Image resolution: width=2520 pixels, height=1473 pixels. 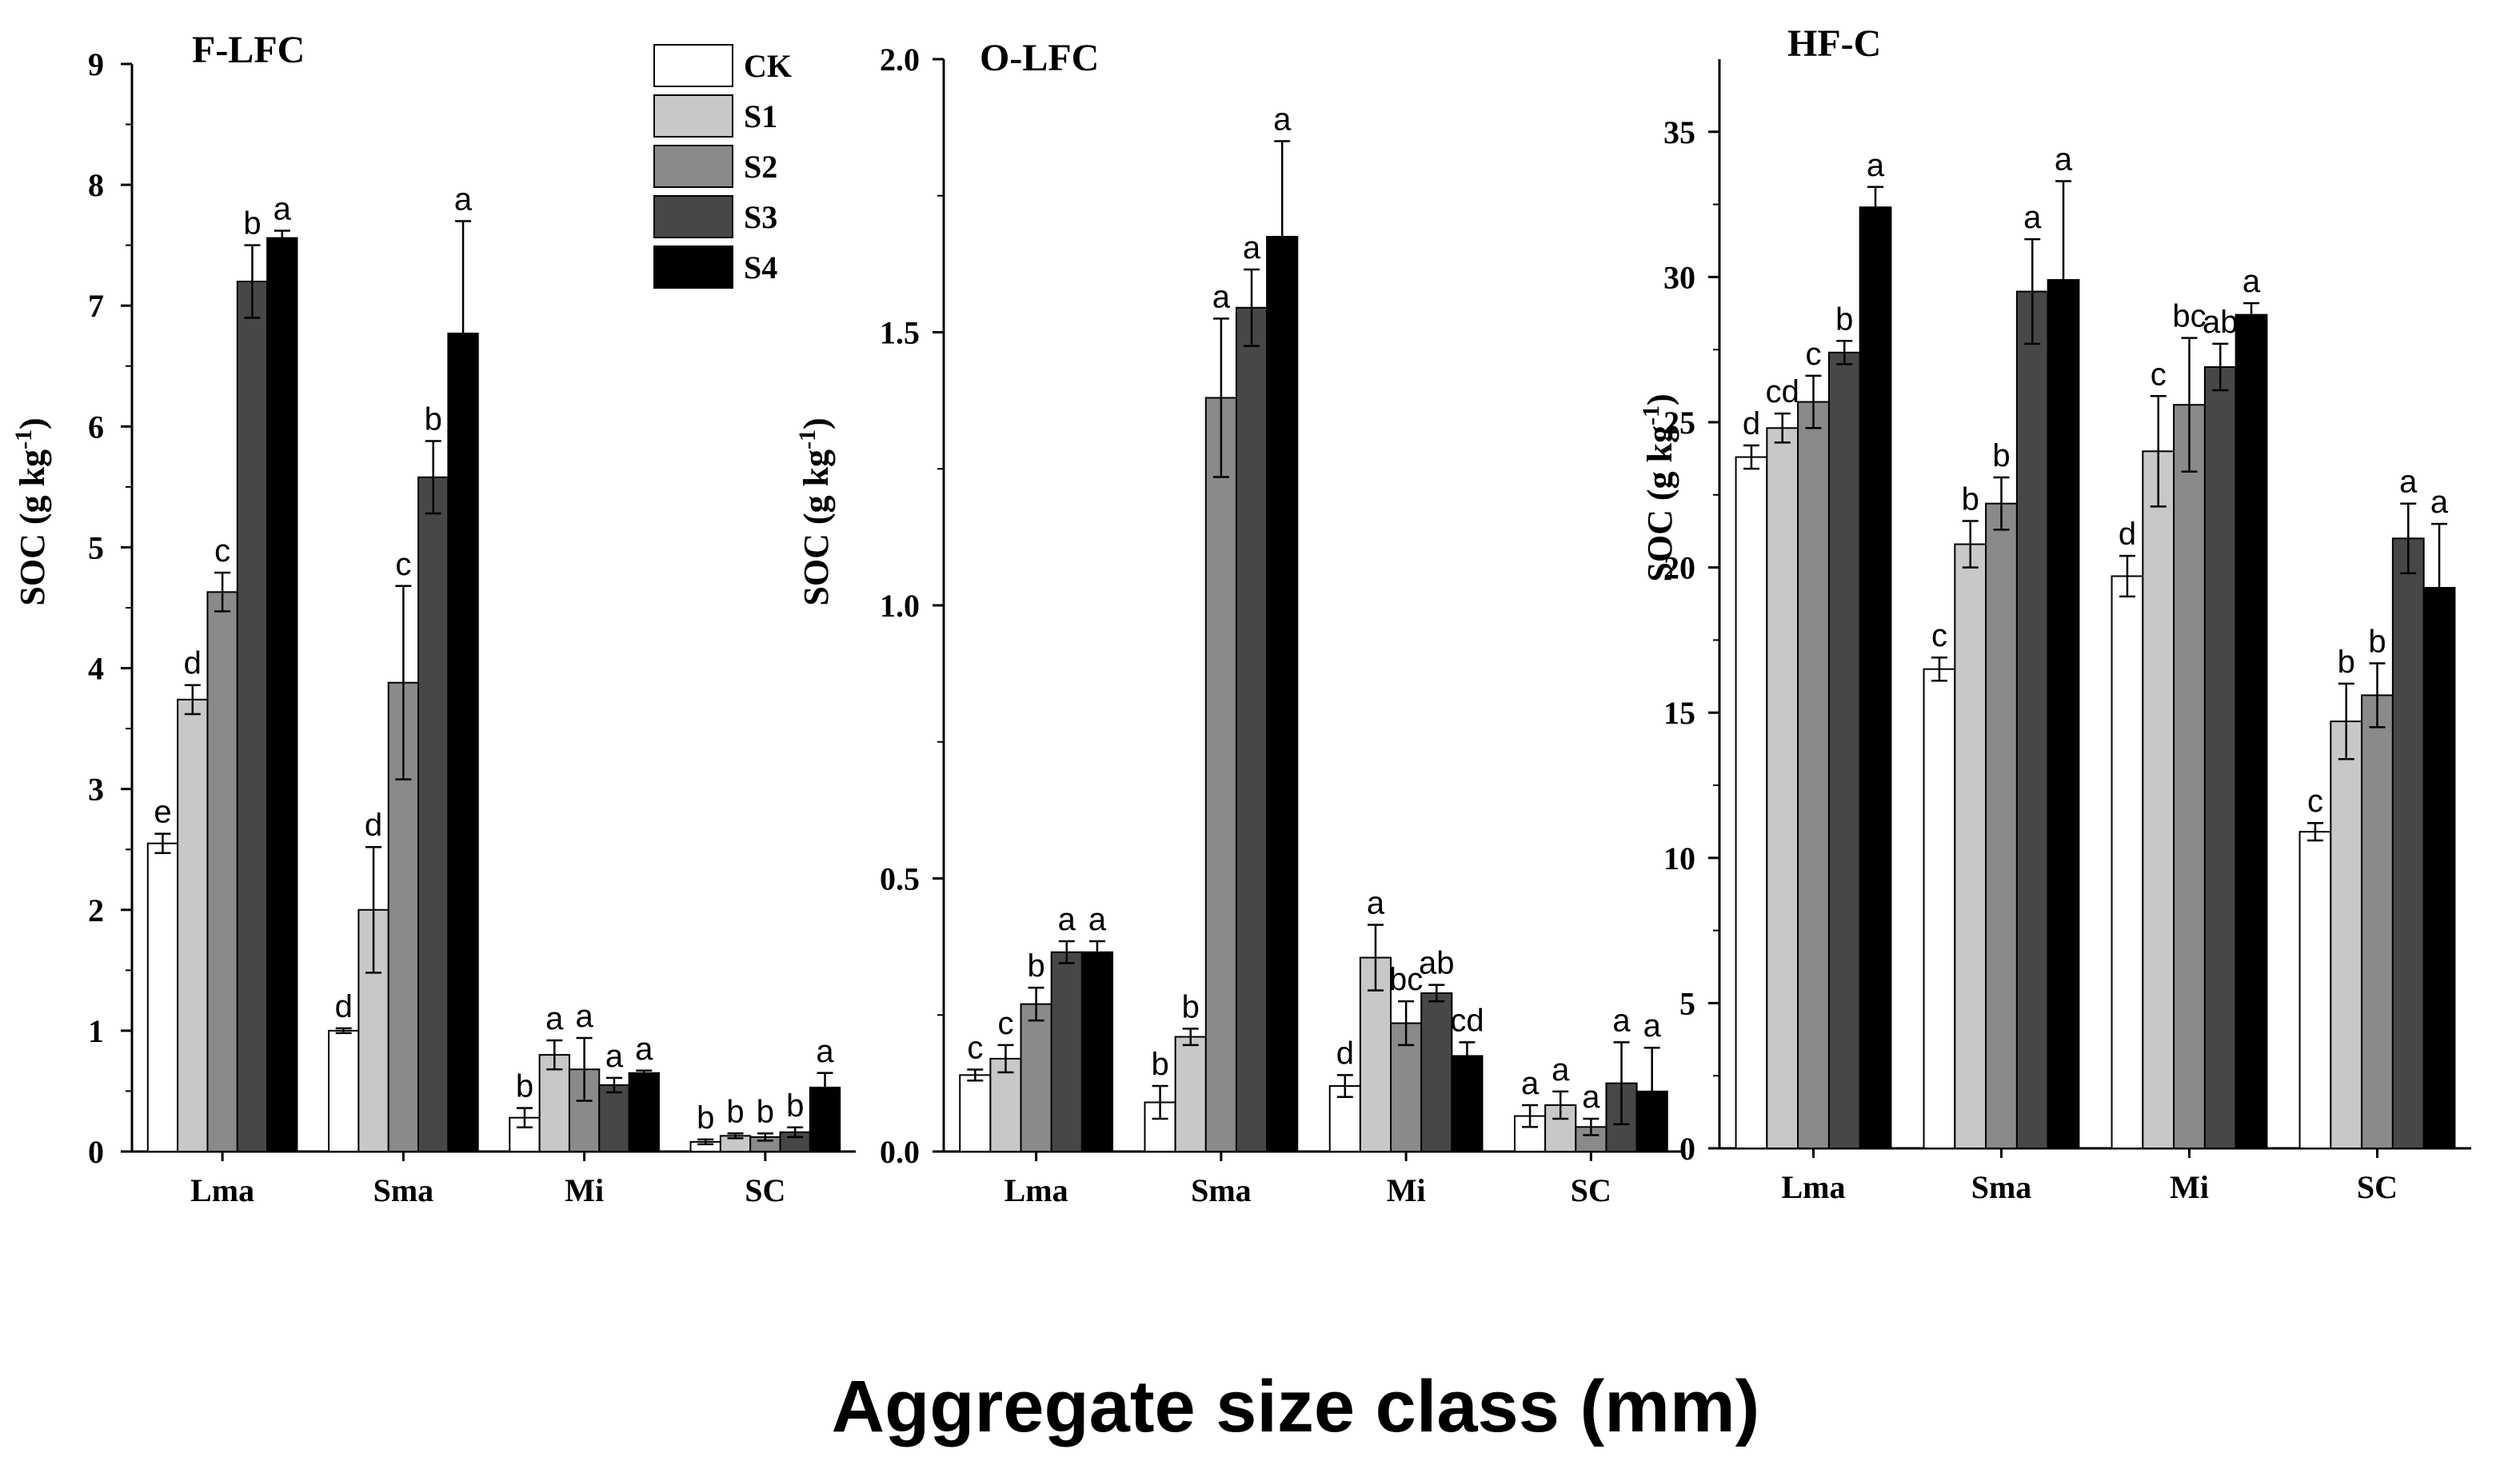 What do you see at coordinates (1834, 44) in the screenshot?
I see `chart-title: HF-C` at bounding box center [1834, 44].